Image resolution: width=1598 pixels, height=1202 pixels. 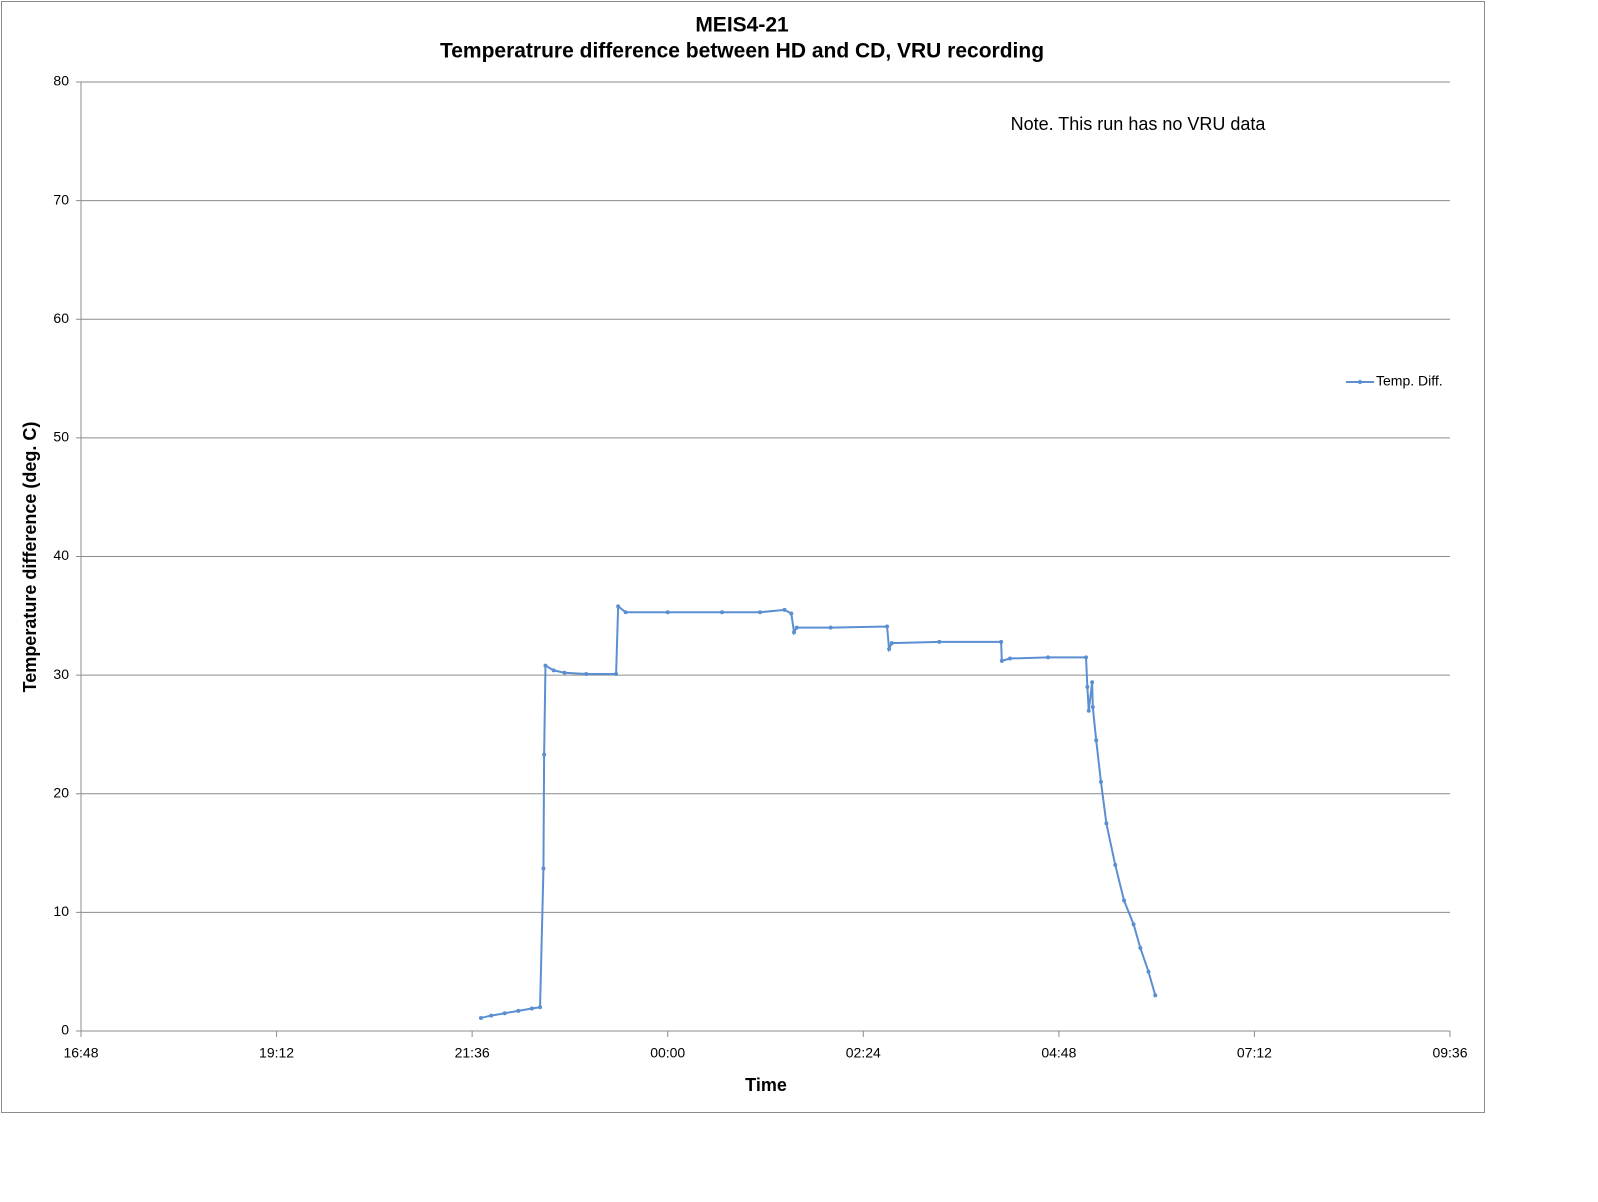 What do you see at coordinates (61, 318) in the screenshot?
I see `y-tick-label: 60` at bounding box center [61, 318].